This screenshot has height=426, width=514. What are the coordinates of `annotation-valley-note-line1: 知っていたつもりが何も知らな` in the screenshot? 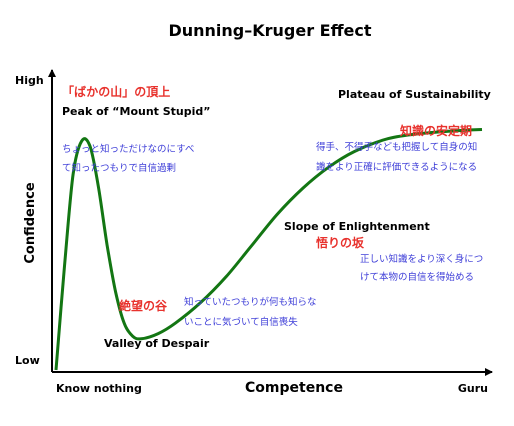 It's located at (250, 302).